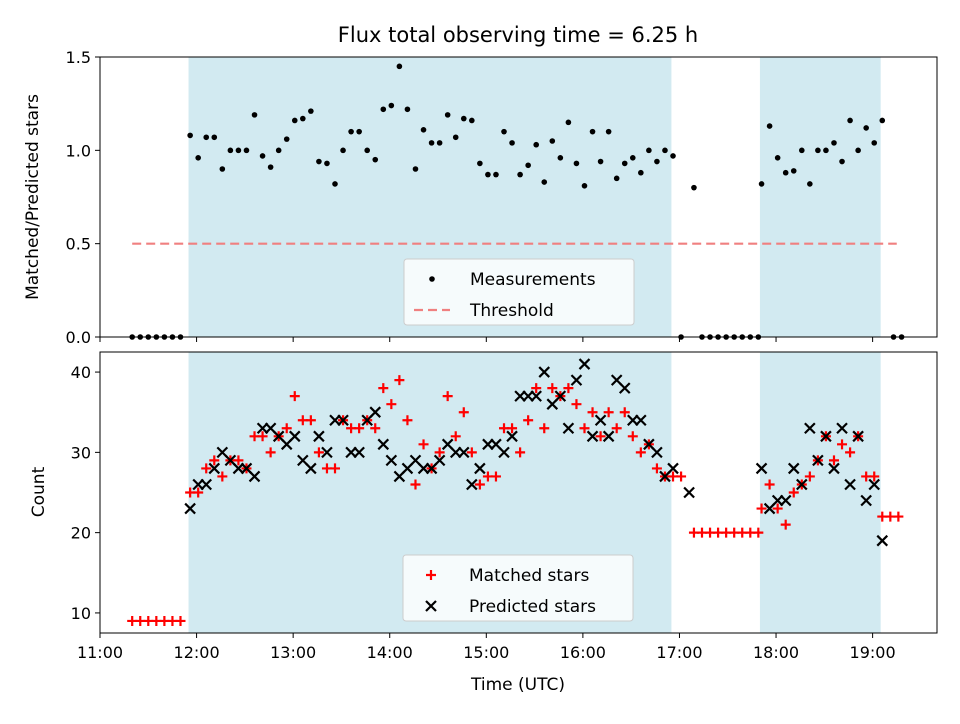 This screenshot has height=724, width=960. Describe the element at coordinates (532, 607) in the screenshot. I see `legend-label: Predicted stars` at that location.